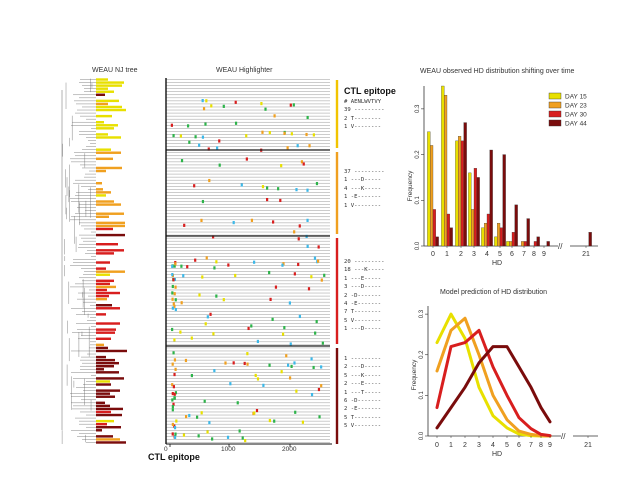 The width and height of the screenshot is (638, 479). I want to click on line-chart-ticks: 0.0 0.1 0.2 0.3 Frequency 0 1 2 3 4 5 6 7 8 9 21 HD, so click(501, 383).